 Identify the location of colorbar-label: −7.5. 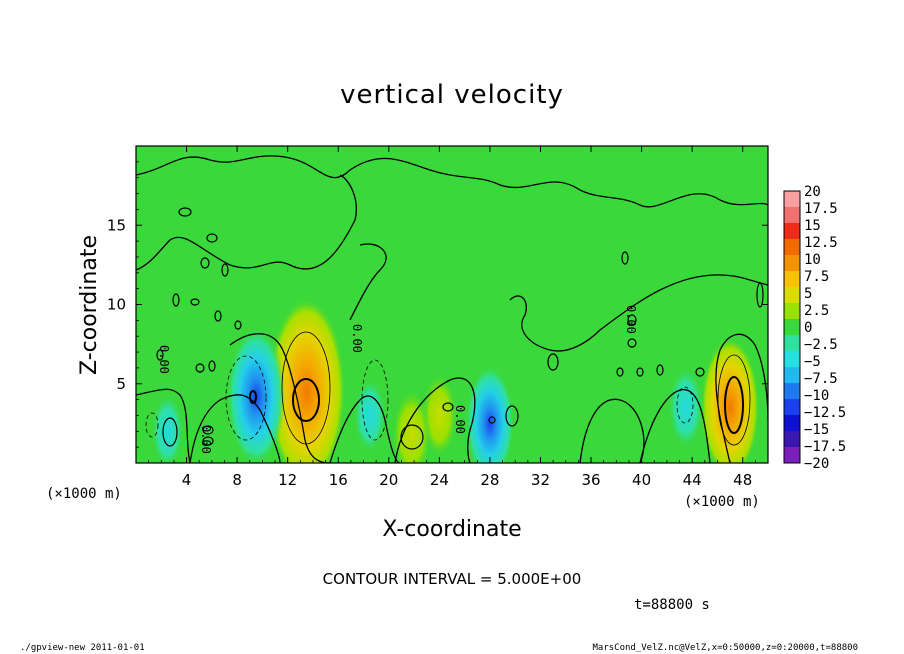
(821, 379).